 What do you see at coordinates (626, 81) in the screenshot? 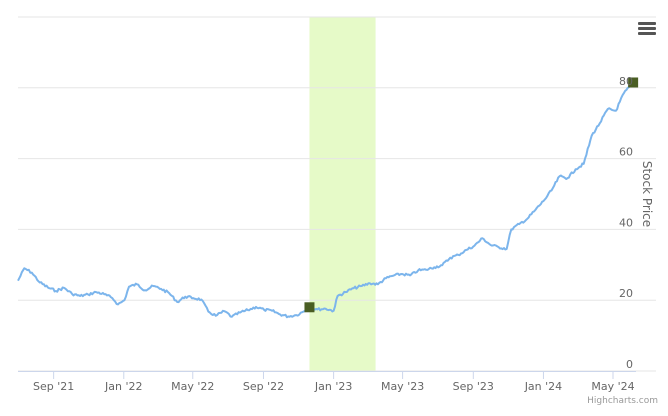
I see `y-tick-label: 80` at bounding box center [626, 81].